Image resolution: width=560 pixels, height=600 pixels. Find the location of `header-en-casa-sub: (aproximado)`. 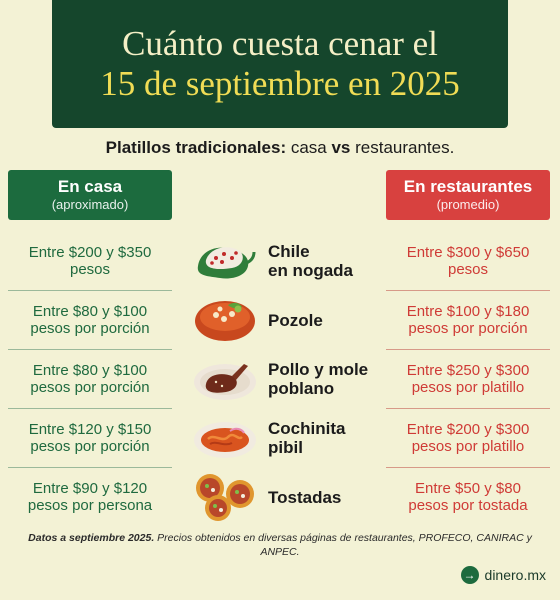

header-en-casa-sub: (aproximado) is located at coordinates (90, 204).